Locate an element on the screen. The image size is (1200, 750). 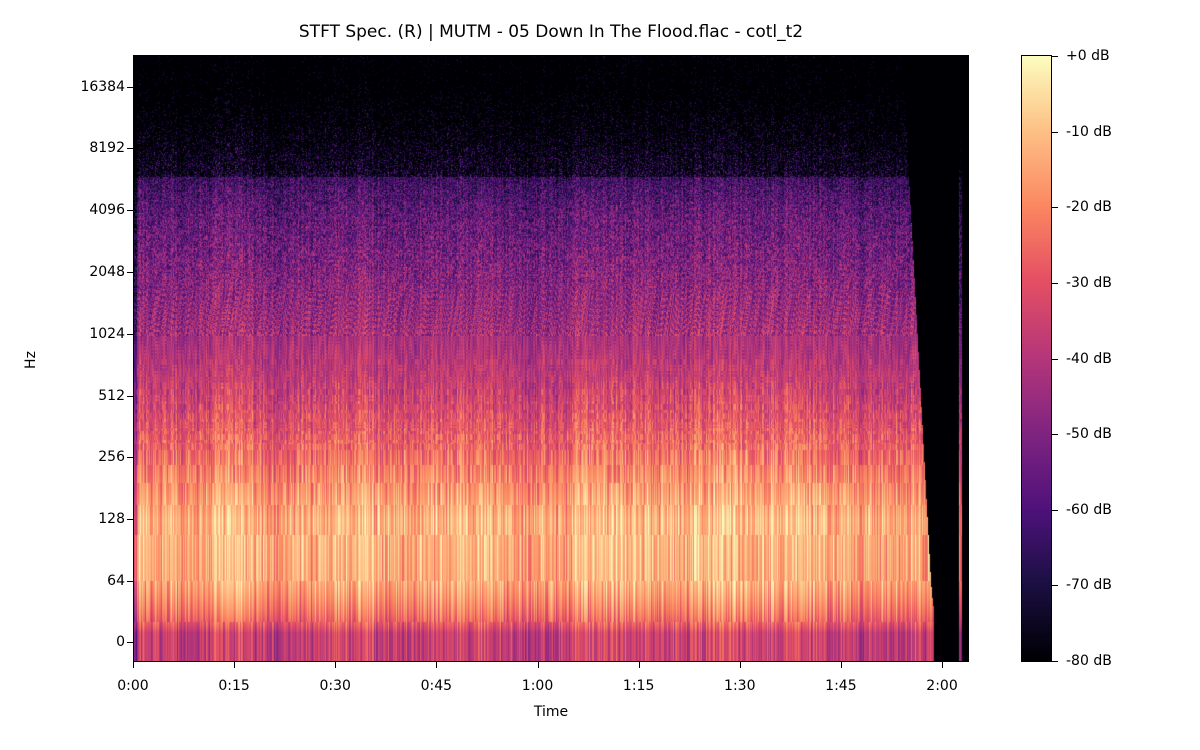
y-tick-label: 8192 is located at coordinates (107, 148).